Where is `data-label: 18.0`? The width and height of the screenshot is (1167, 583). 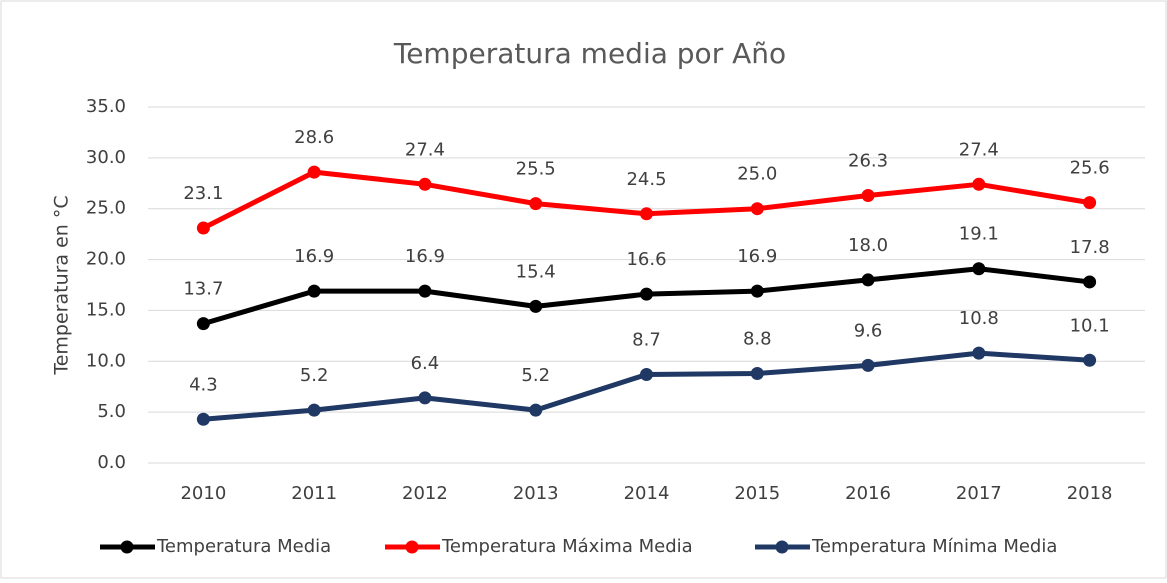
data-label: 18.0 is located at coordinates (868, 245).